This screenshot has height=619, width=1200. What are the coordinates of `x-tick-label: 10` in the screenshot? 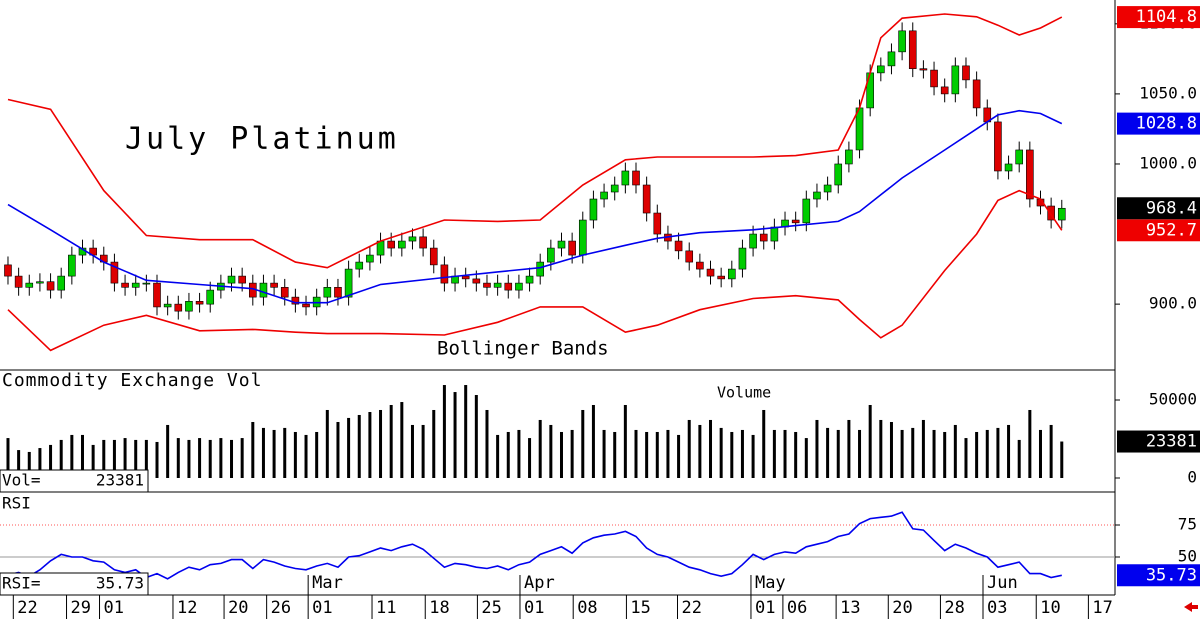 It's located at (1050, 608).